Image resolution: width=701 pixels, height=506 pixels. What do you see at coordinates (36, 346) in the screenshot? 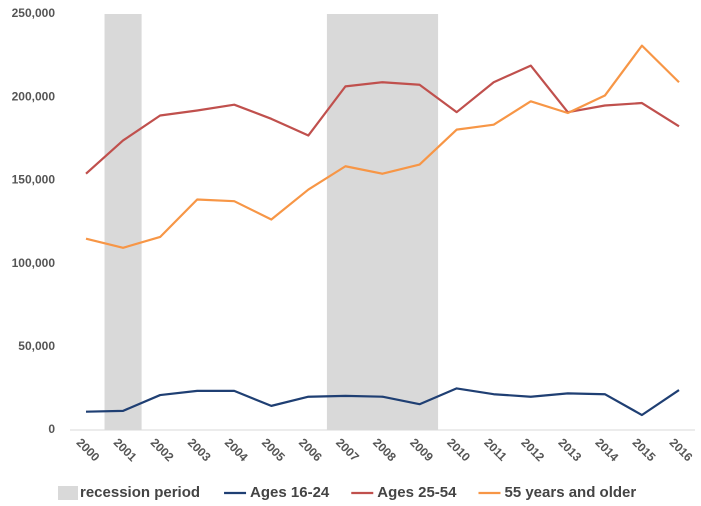
I see `y-tick-label: 50,000` at bounding box center [36, 346].